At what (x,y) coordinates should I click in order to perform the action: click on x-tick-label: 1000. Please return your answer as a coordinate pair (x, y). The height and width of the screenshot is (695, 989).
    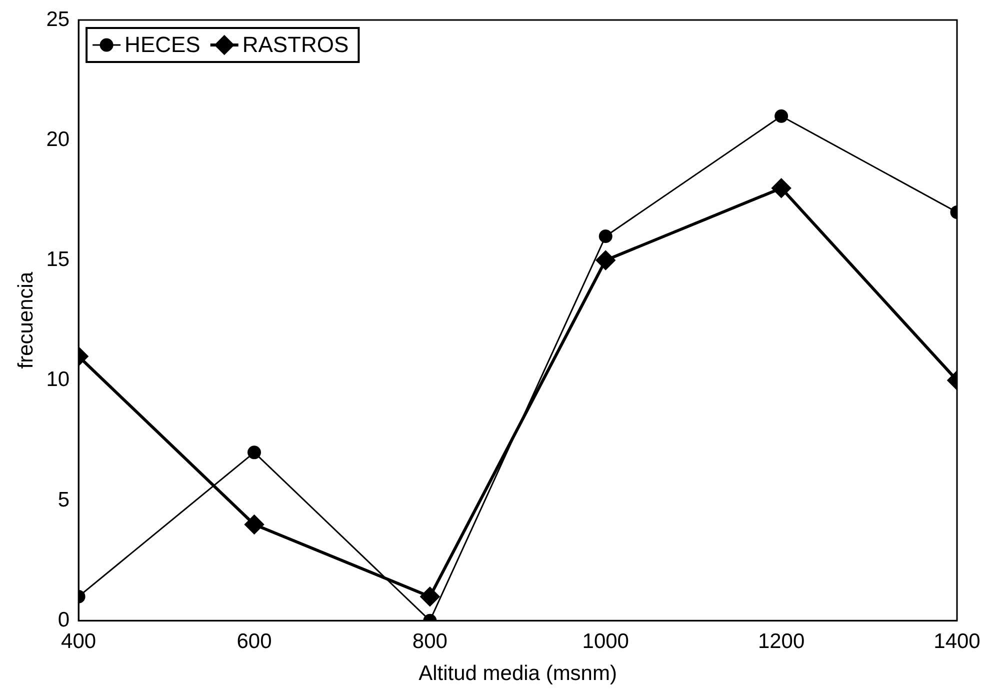
    Looking at the image, I should click on (605, 641).